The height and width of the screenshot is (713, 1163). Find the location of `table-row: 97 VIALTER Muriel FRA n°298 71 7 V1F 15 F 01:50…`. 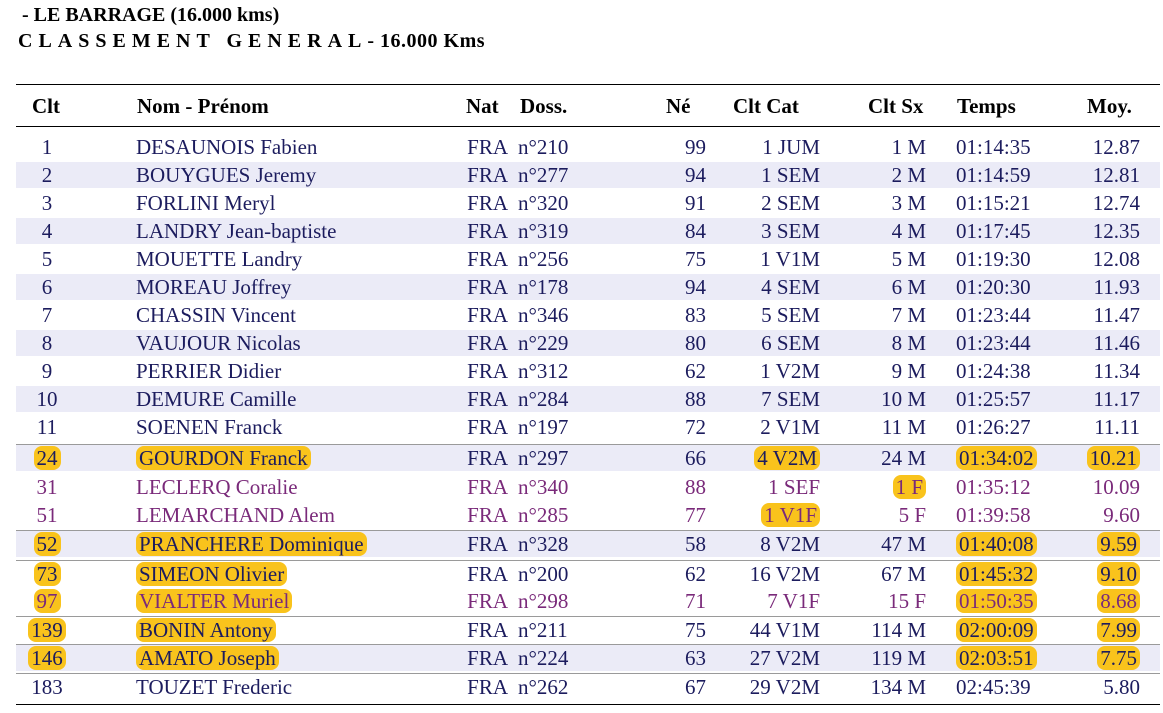

table-row: 97 VIALTER Muriel FRA n°298 71 7 V1F 15 F 01:50… is located at coordinates (588, 601).